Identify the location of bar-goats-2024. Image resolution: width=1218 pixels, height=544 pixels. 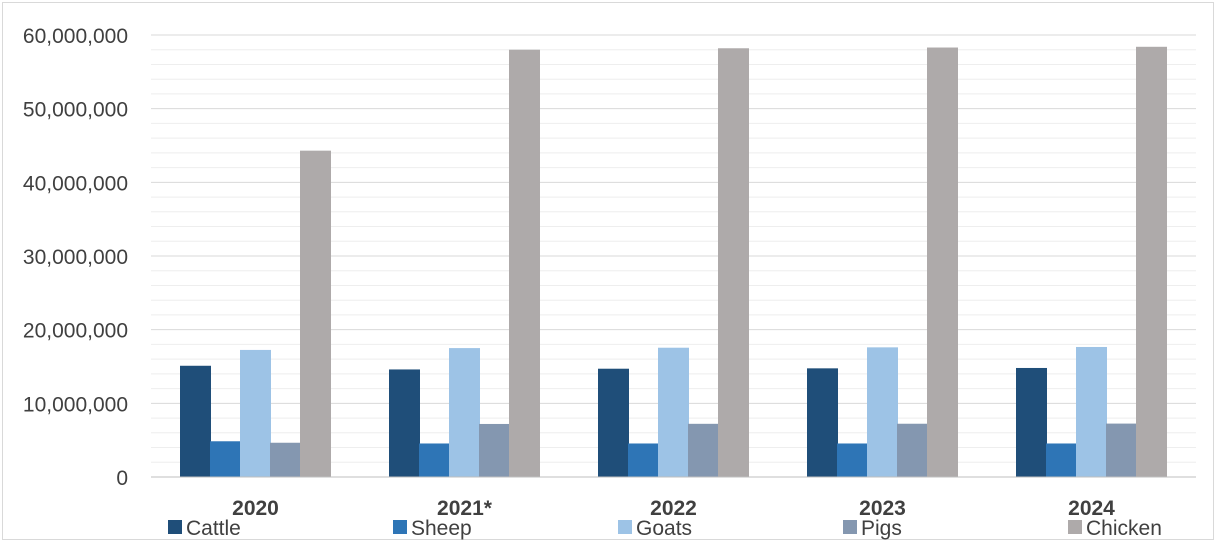
(1091, 411).